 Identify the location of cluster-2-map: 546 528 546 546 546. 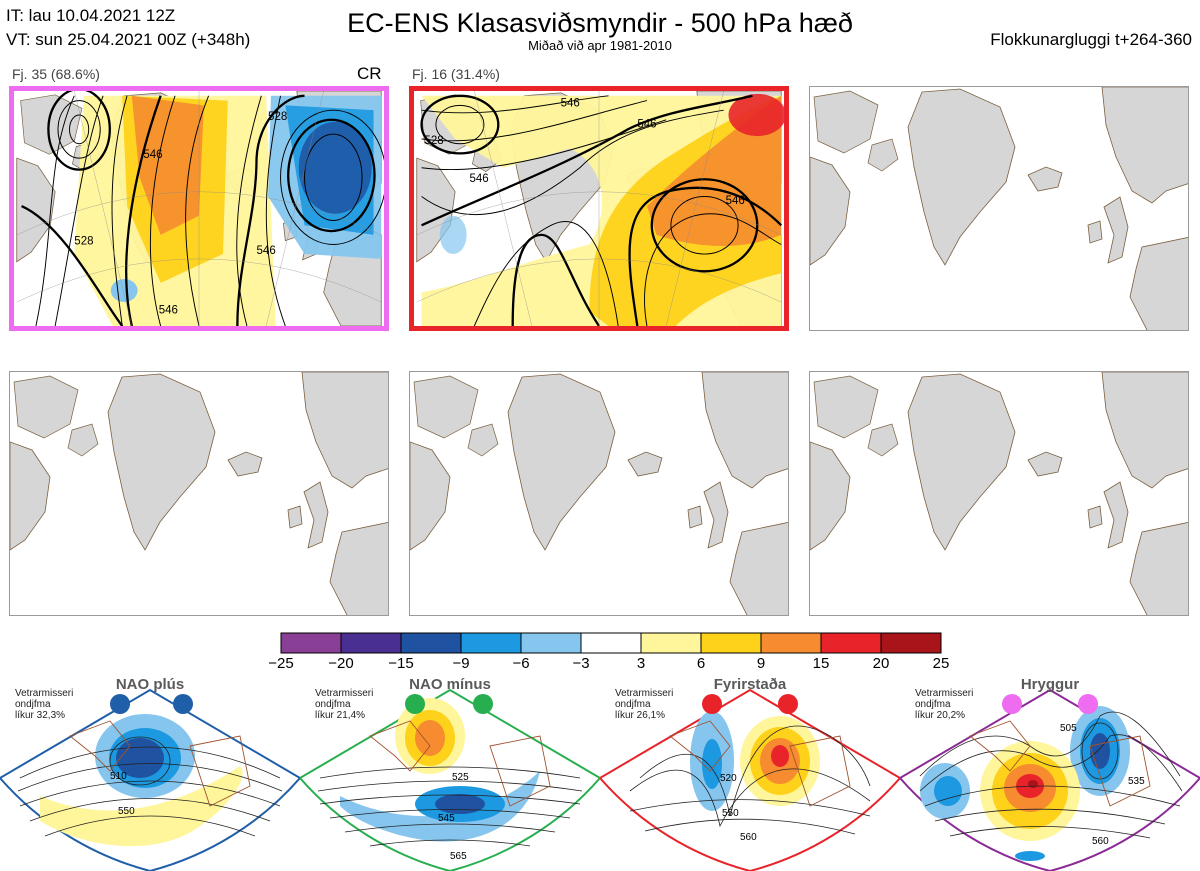
(599, 208).